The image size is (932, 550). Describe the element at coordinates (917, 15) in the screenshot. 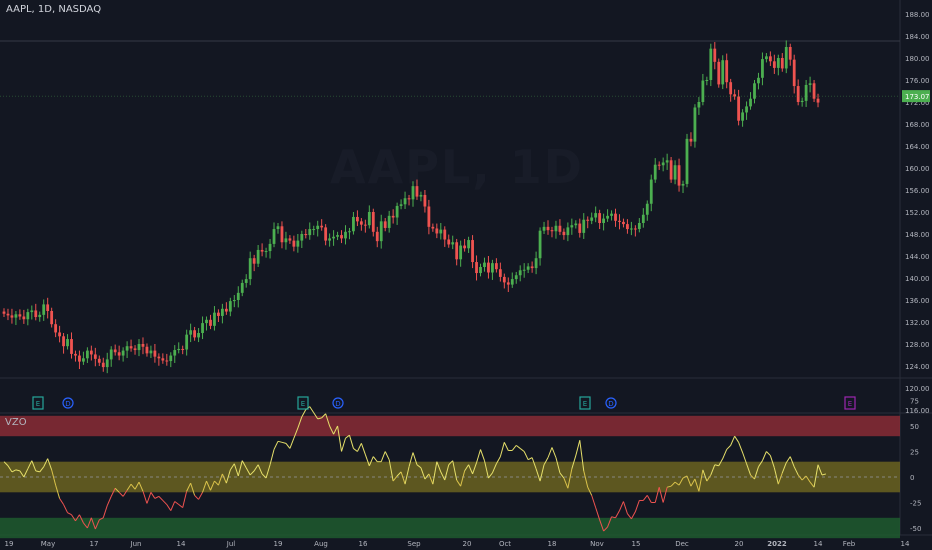

I see `price-tick-label: 188.00` at that location.